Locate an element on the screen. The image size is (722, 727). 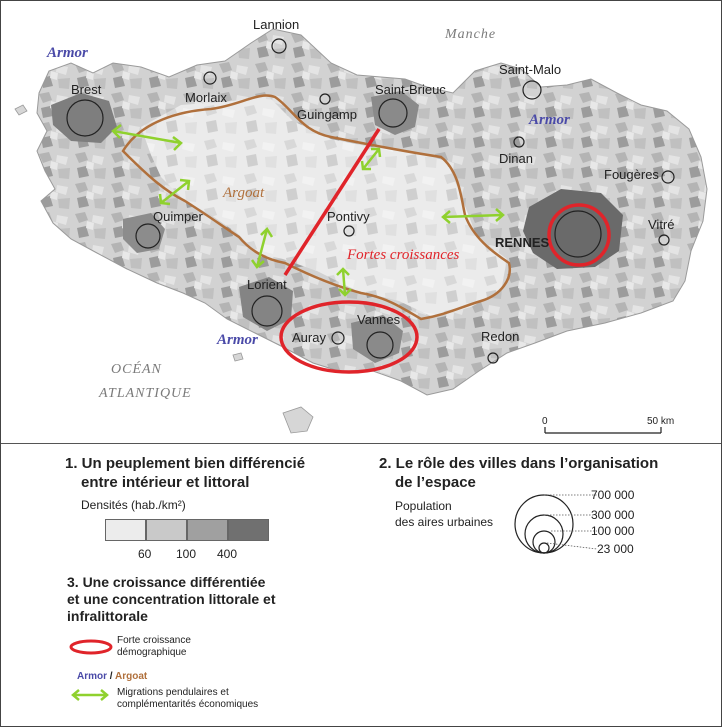
pop-value-300000: 300 000 is located at coordinates (613, 515).